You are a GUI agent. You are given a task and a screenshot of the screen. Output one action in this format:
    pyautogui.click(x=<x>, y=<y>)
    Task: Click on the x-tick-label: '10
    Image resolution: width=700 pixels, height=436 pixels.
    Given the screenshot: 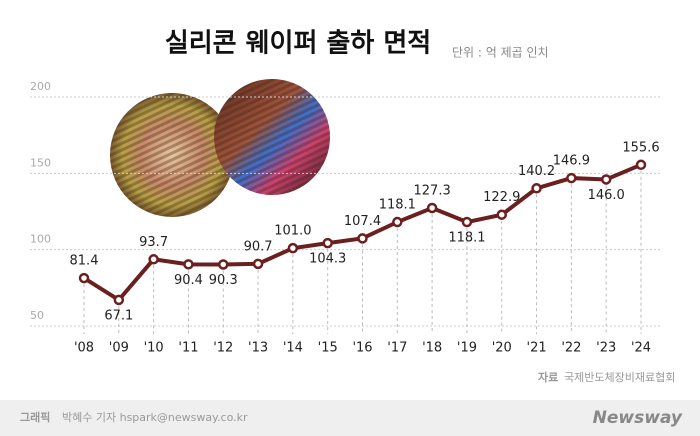 What is the action you would take?
    pyautogui.click(x=154, y=348)
    